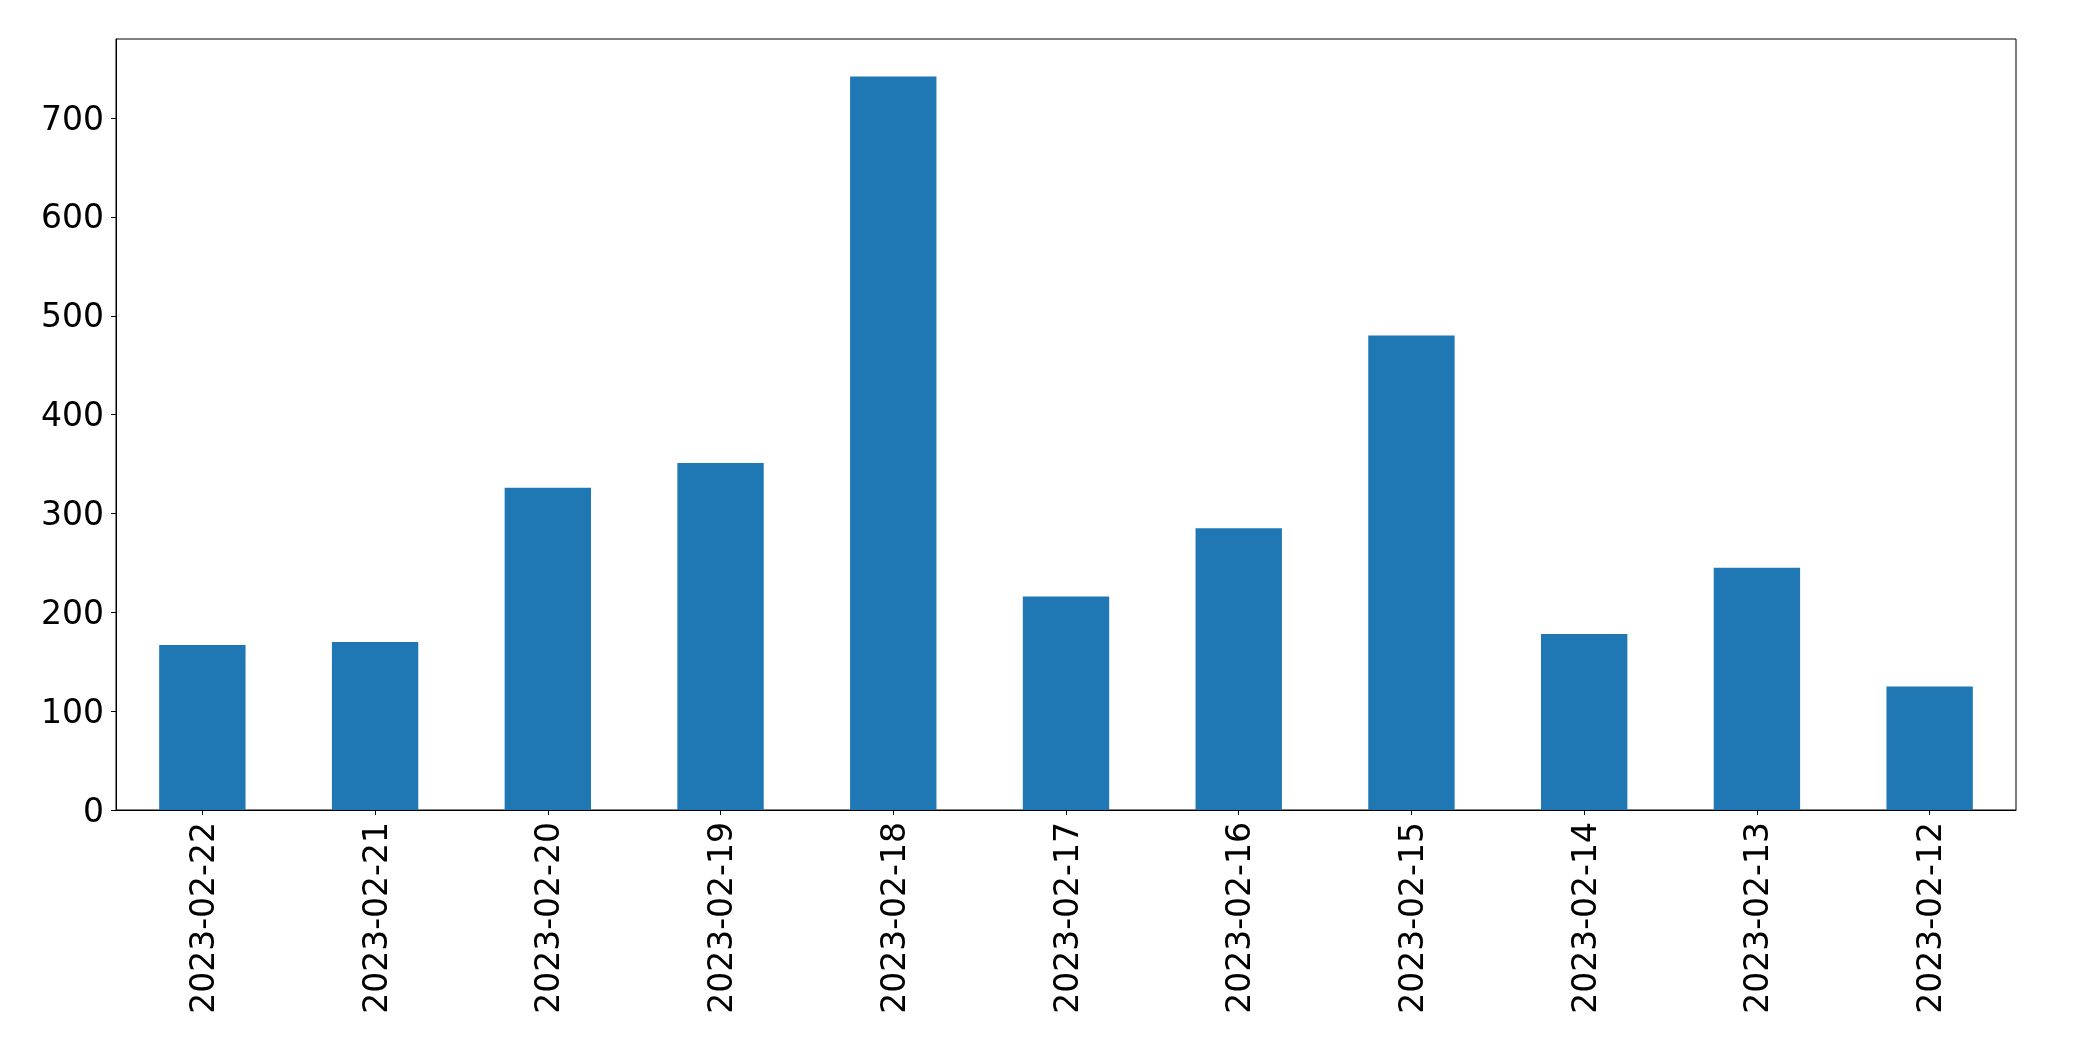 The image size is (2093, 1061). Describe the element at coordinates (1066, 918) in the screenshot. I see `x-tick-label: 2023-02-17` at that location.